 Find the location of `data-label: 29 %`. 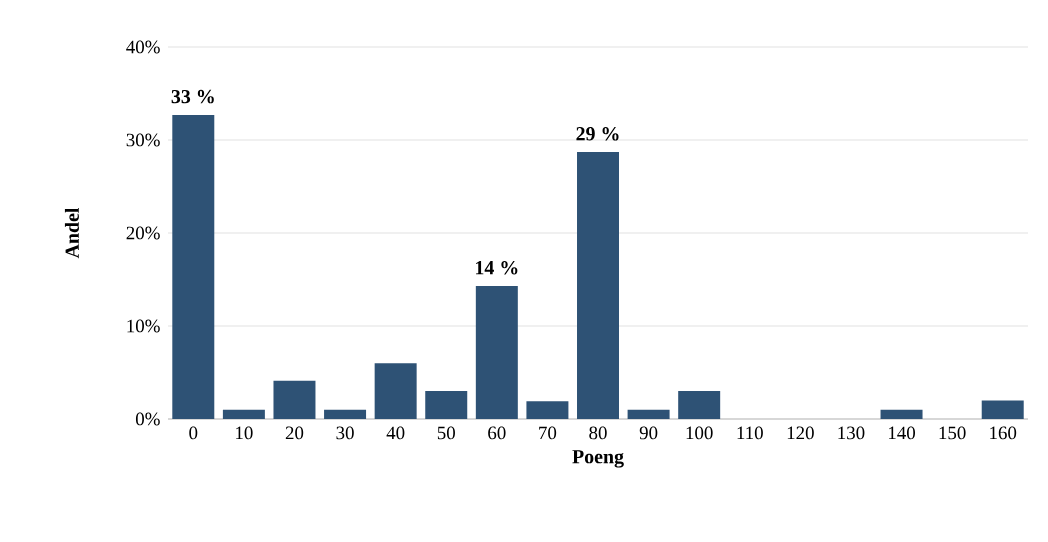

data-label: 29 % is located at coordinates (597, 134).